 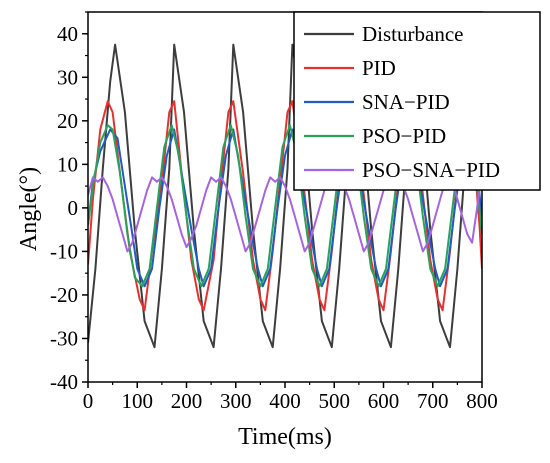 What do you see at coordinates (431, 170) in the screenshot?
I see `legend-label: PSO−SNA−PID` at bounding box center [431, 170].